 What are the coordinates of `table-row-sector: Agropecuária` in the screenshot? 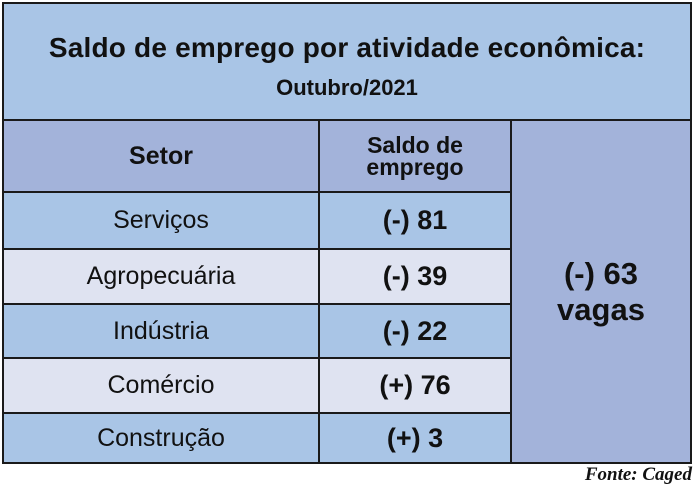 It's located at (161, 276).